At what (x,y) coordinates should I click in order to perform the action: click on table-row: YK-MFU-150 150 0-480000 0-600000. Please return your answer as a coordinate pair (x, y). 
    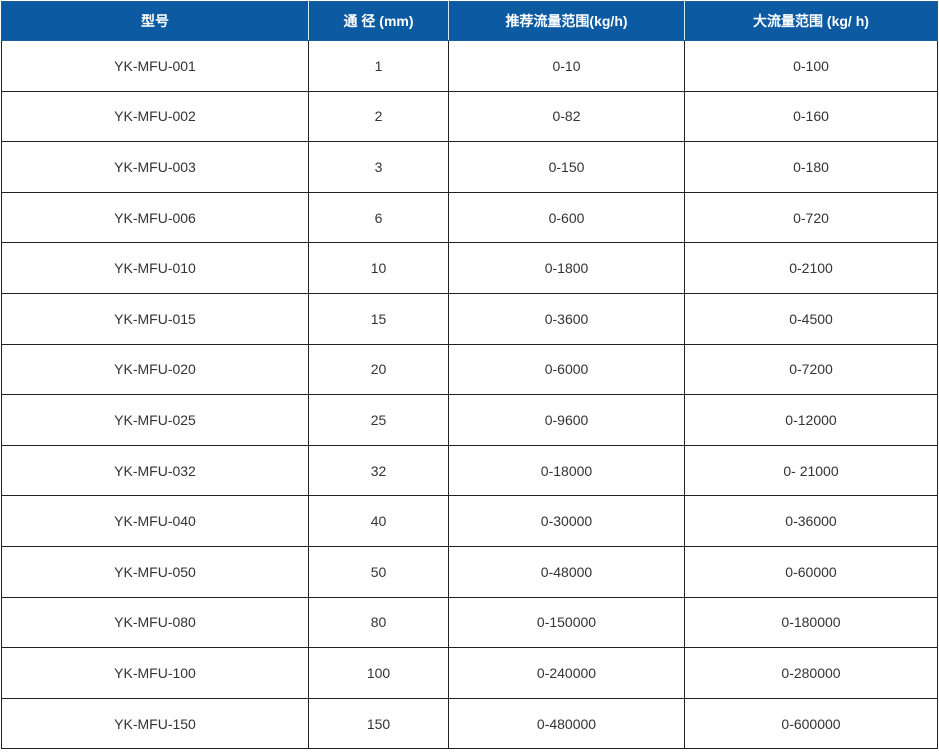
    Looking at the image, I should click on (469, 723).